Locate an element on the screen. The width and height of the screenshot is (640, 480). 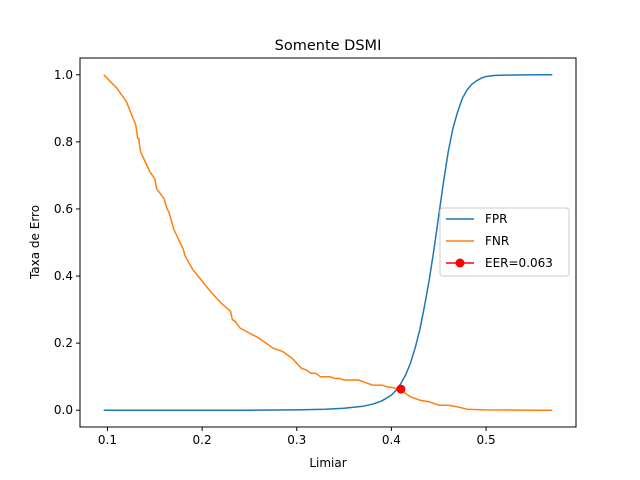
y-tick-label: 0.8 is located at coordinates (63, 142).